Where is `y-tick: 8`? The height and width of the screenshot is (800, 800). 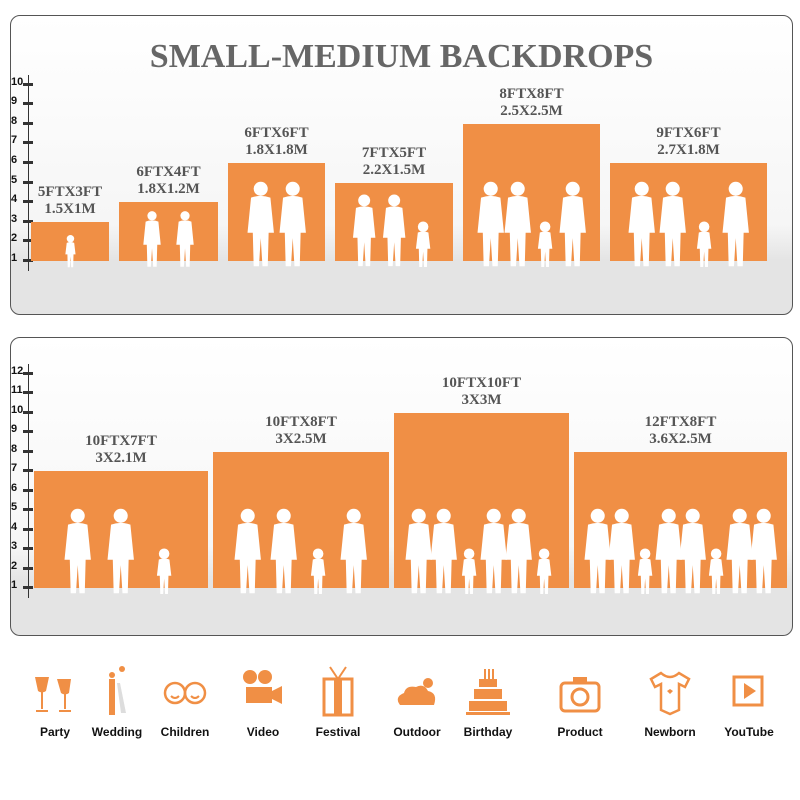
y-tick: 8 is located at coordinates (24, 449).